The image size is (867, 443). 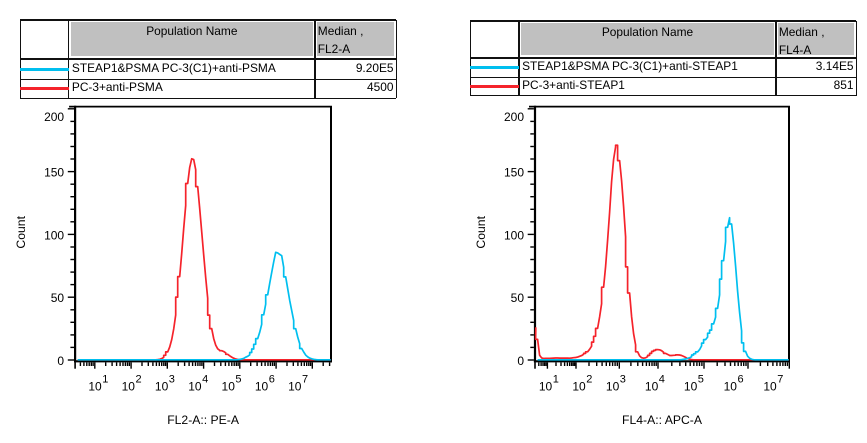 What do you see at coordinates (662, 420) in the screenshot?
I see `svg-text: FL4-A:: APC-A` at bounding box center [662, 420].